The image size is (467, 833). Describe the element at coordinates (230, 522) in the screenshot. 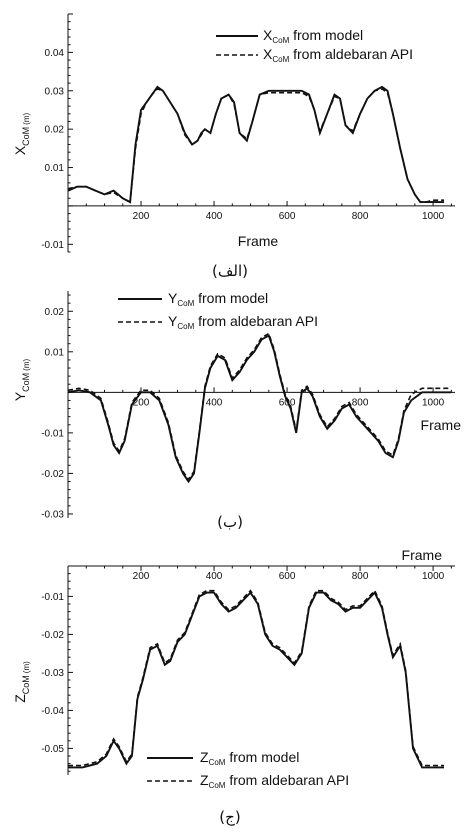

I see `panel-label: (ب)` at that location.